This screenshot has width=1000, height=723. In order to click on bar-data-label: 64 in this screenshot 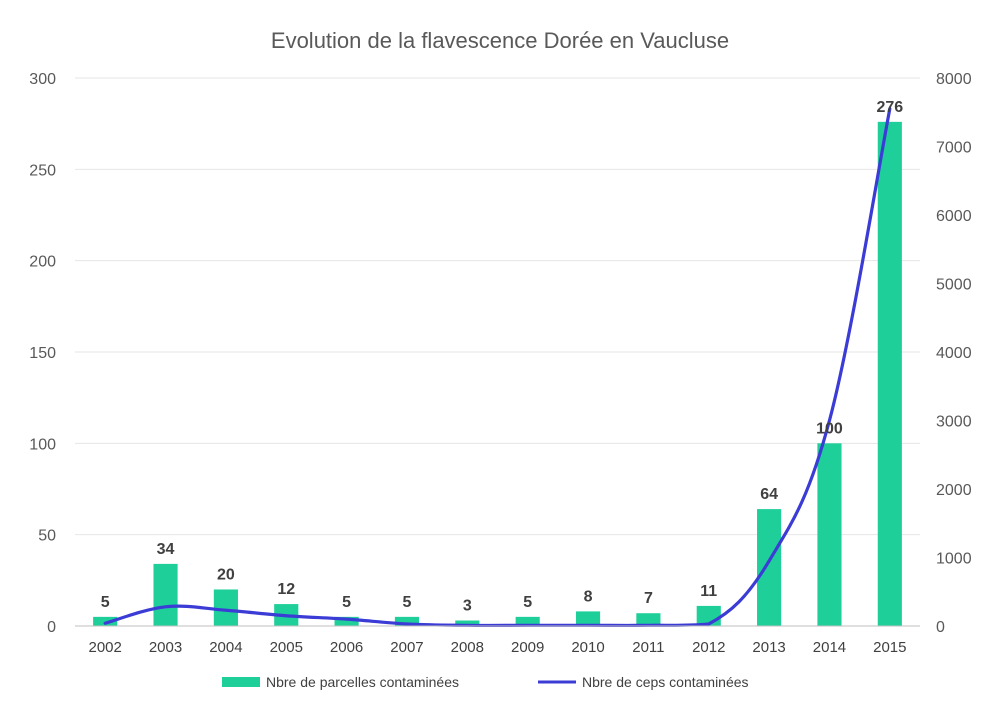, I will do `click(769, 494)`.